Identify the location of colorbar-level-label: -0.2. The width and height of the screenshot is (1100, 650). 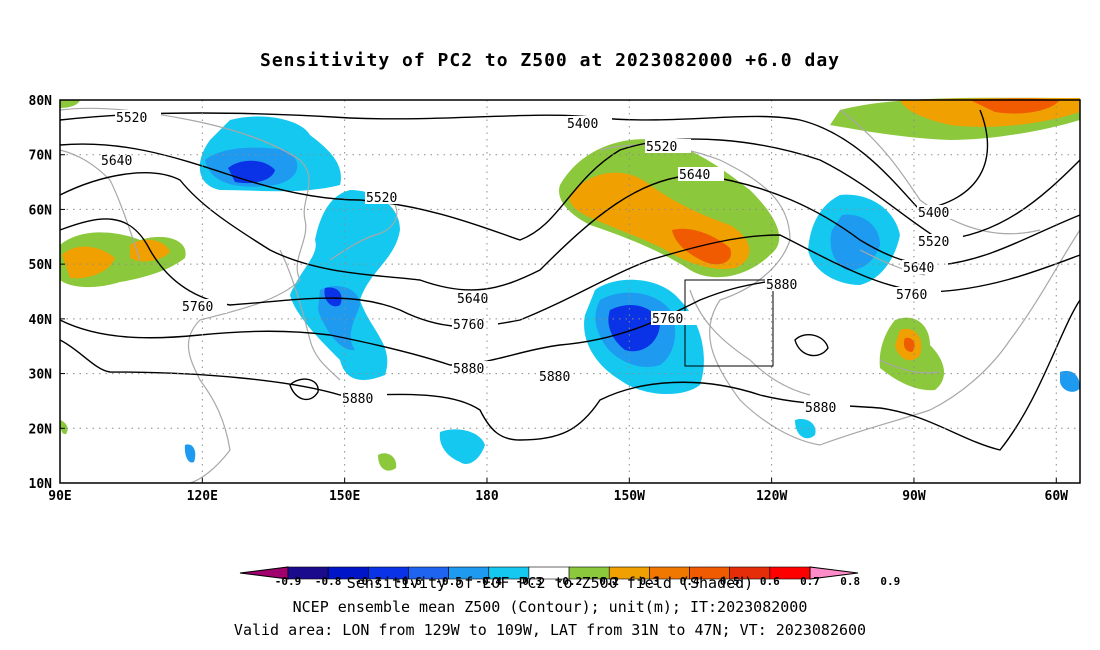
(569, 581).